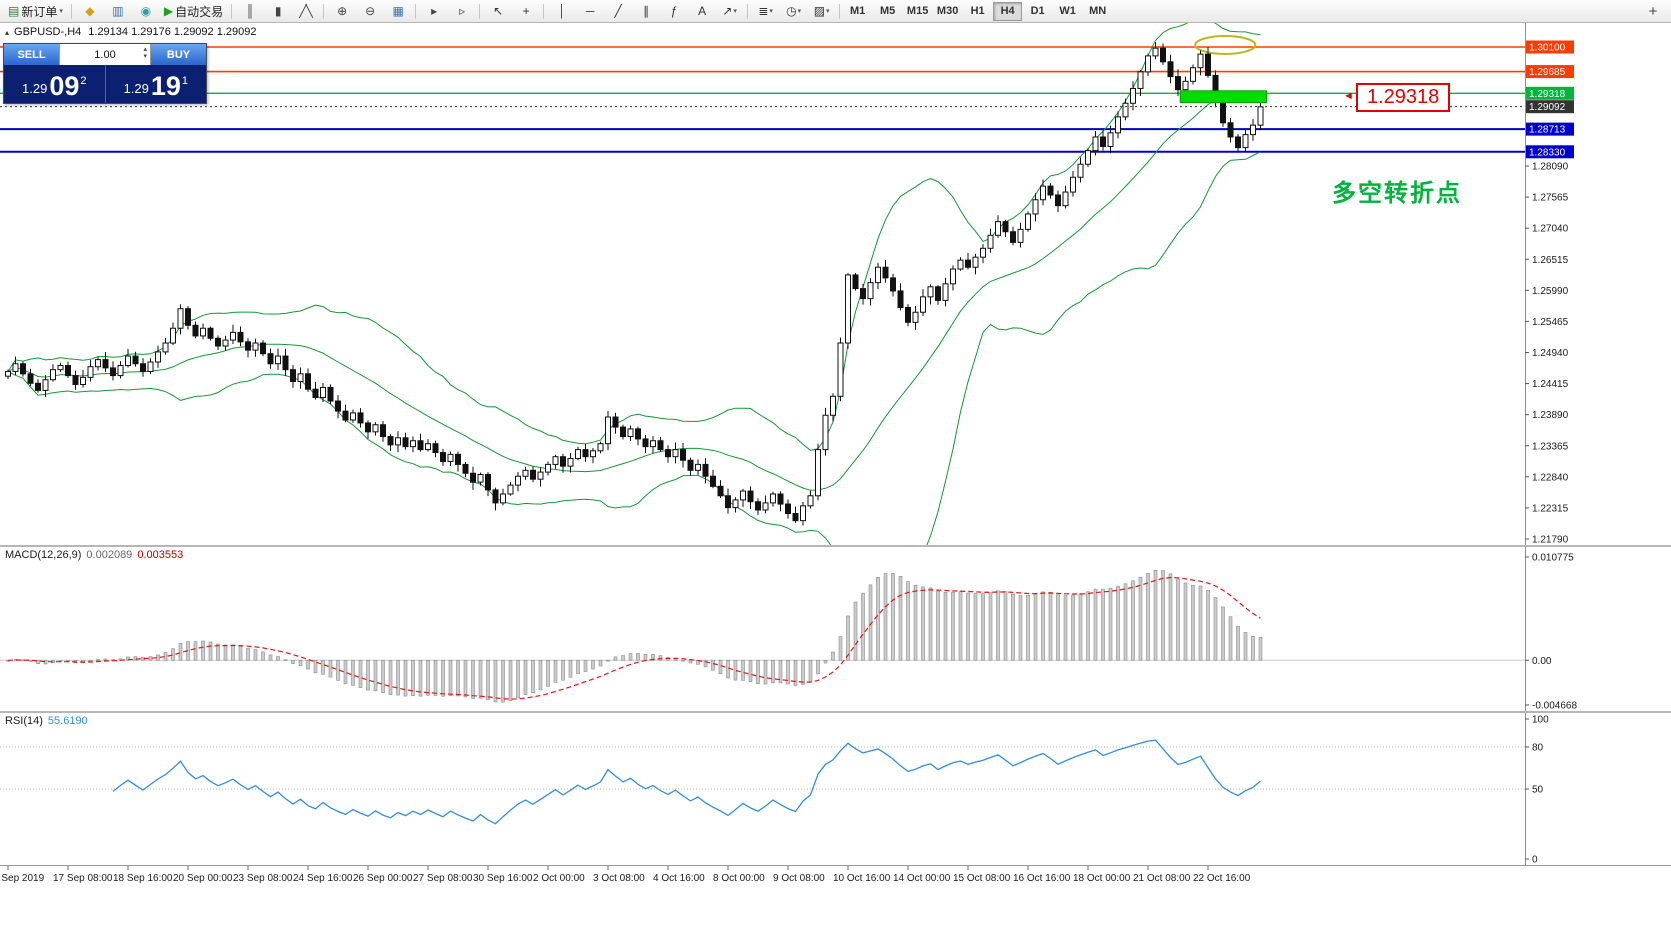 The height and width of the screenshot is (947, 1671). I want to click on toolbar-icon-glyph: ▸, so click(434, 10).